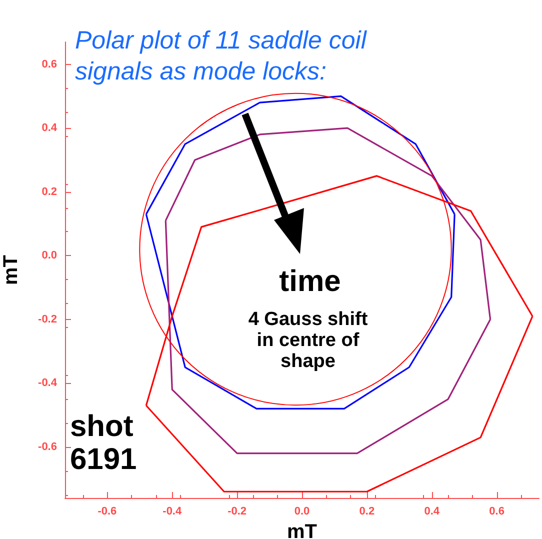 The image size is (542, 539). What do you see at coordinates (47, 319) in the screenshot?
I see `y-tick-label: -0.2` at bounding box center [47, 319].